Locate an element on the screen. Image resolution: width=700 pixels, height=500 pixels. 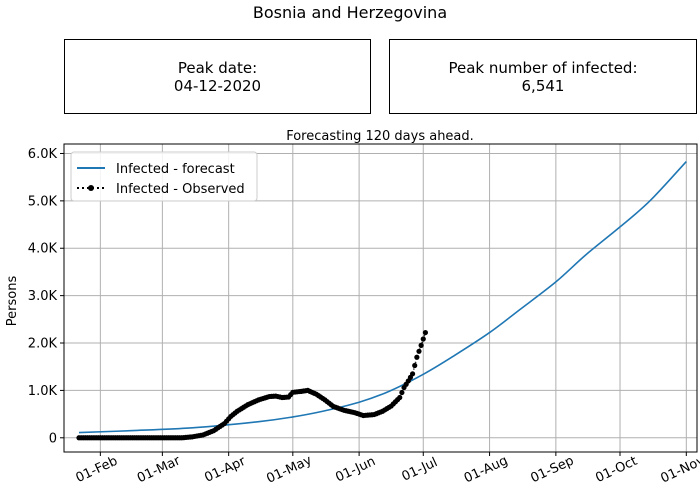
y-tick-label: 6.0K is located at coordinates (43, 154).